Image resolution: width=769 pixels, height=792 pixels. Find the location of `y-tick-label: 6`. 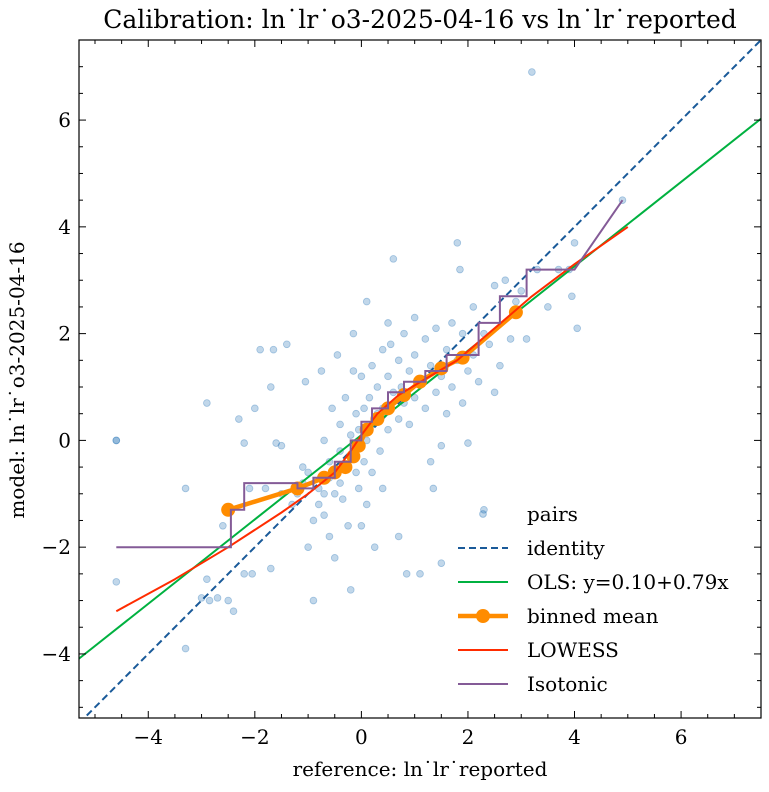

y-tick-label: 6 is located at coordinates (64, 120).